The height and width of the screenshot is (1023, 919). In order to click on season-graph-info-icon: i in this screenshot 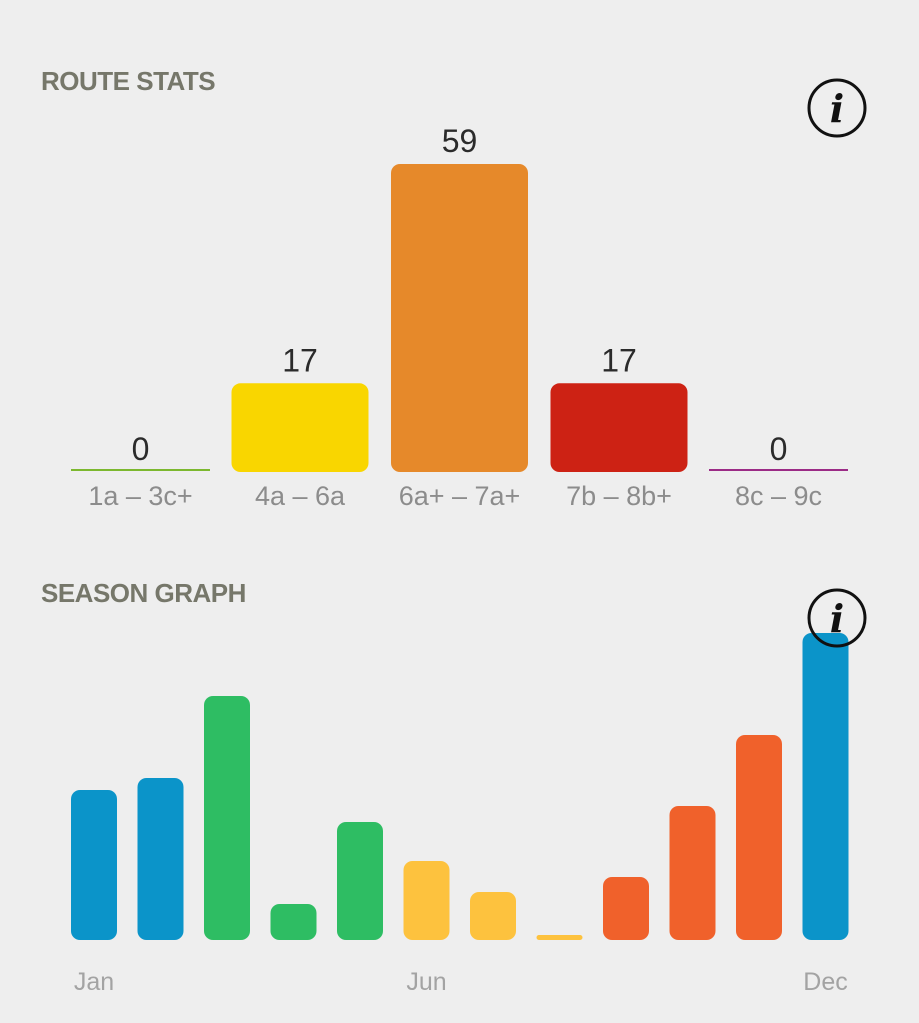, I will do `click(837, 618)`.